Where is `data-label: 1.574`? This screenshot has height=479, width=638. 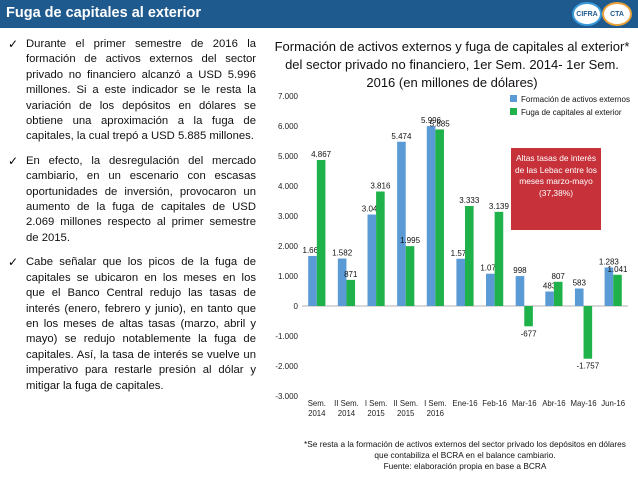 data-label: 1.574 is located at coordinates (461, 253).